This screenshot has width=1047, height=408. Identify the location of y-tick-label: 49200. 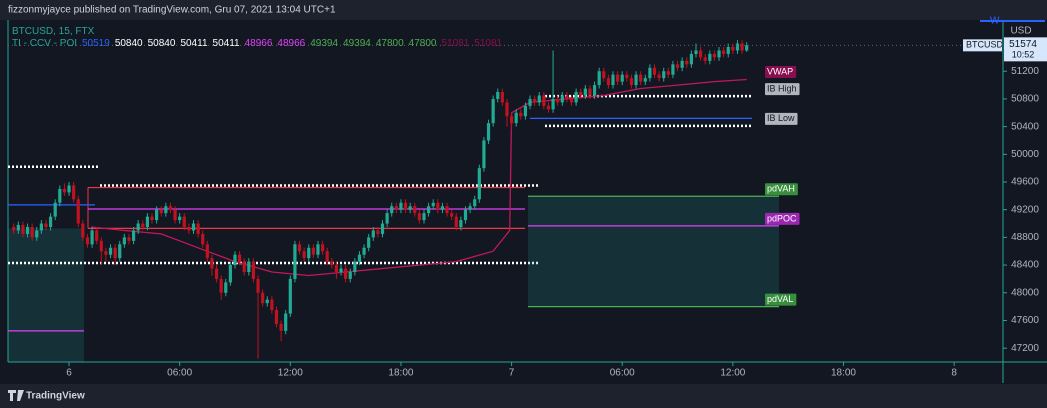
(1025, 209).